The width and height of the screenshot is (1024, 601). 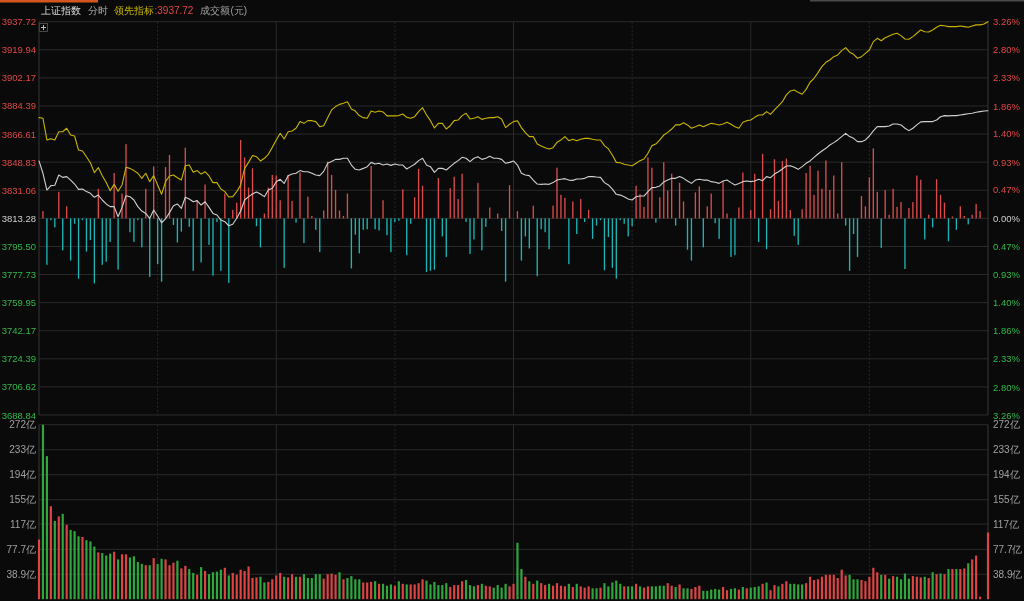 I want to click on y2-tick-label: 2.33%, so click(x=1007, y=359).